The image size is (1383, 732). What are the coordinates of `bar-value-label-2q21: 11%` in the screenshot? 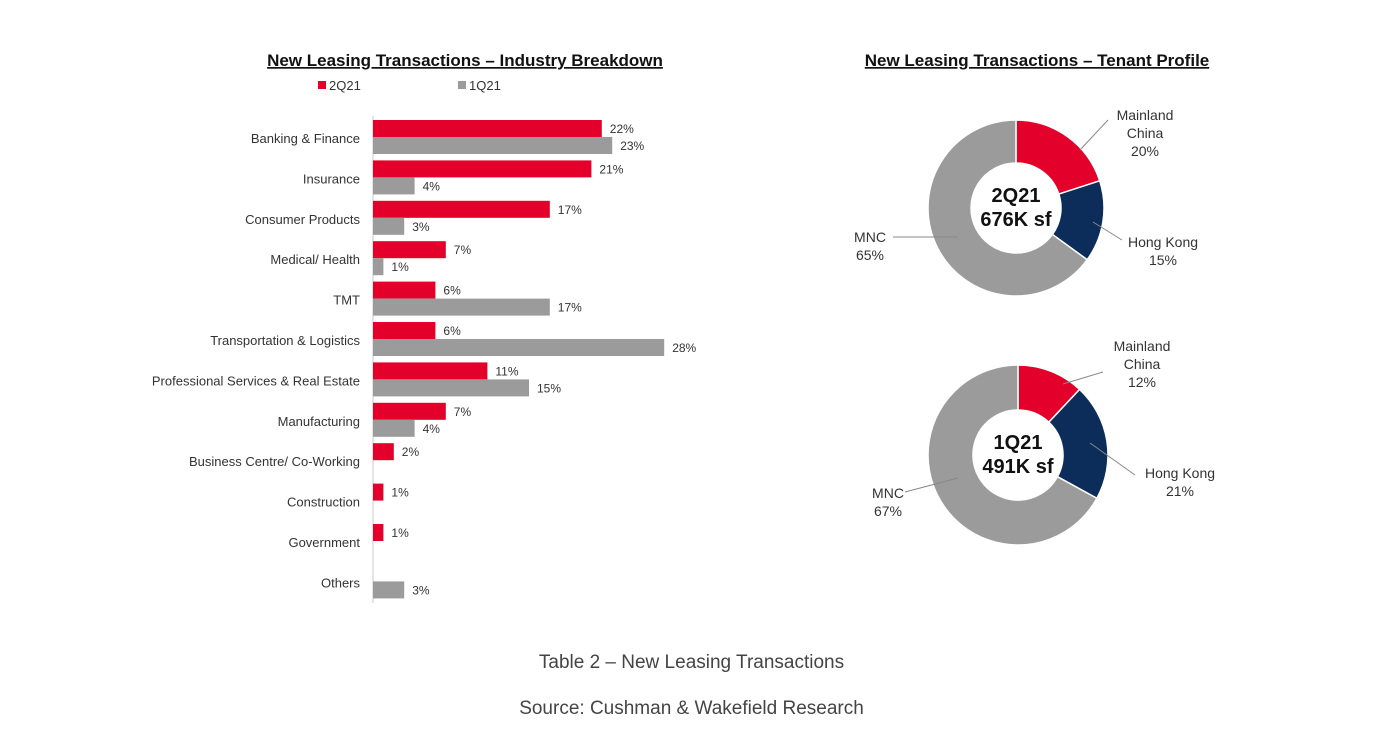 It's located at (506, 371).